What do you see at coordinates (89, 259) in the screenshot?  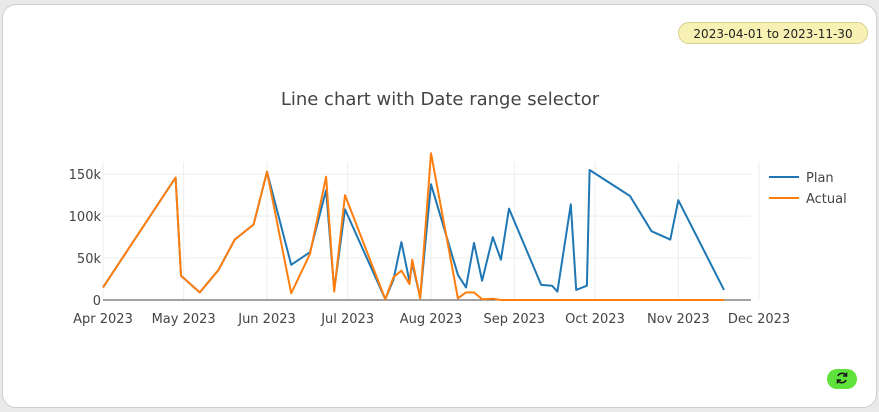 I see `y-tick-label: 50k` at bounding box center [89, 259].